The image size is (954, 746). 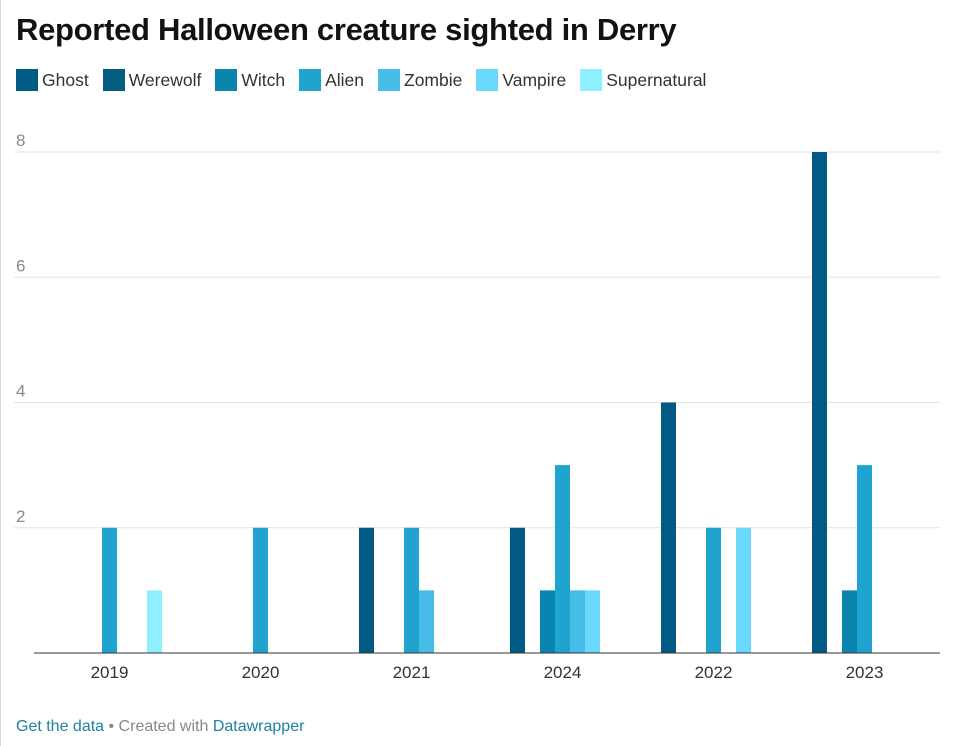 I want to click on bar-ghost-2022, so click(x=668, y=527).